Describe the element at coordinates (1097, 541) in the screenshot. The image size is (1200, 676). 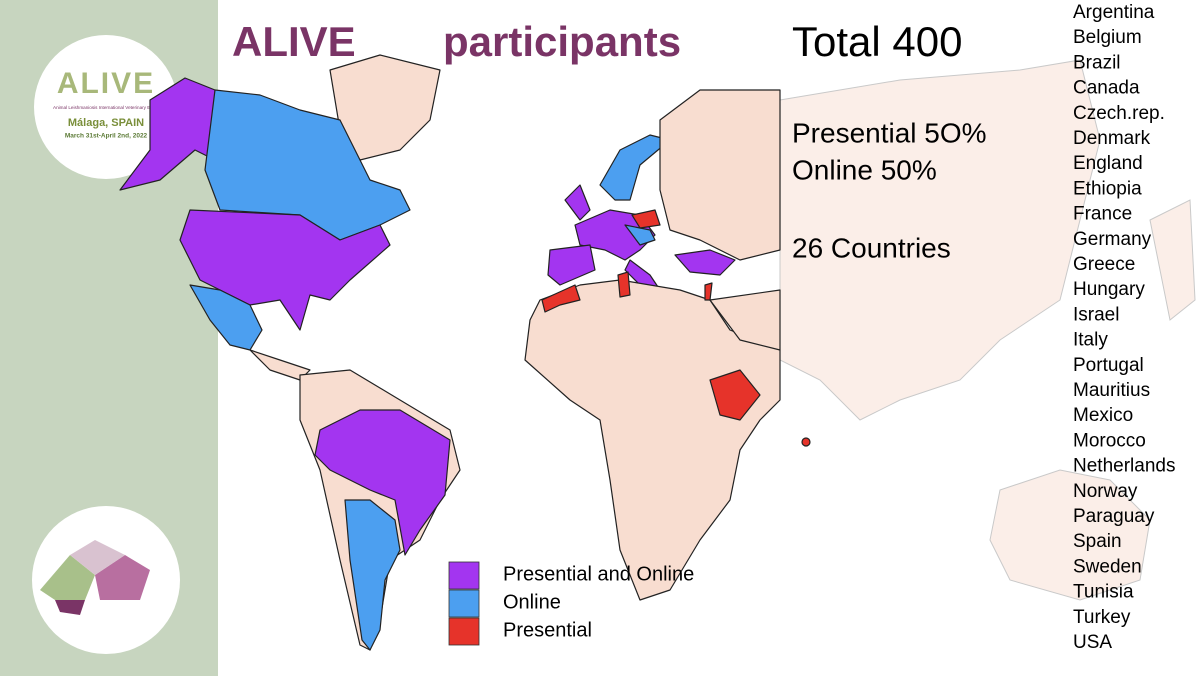
I see `country: Spain` at that location.